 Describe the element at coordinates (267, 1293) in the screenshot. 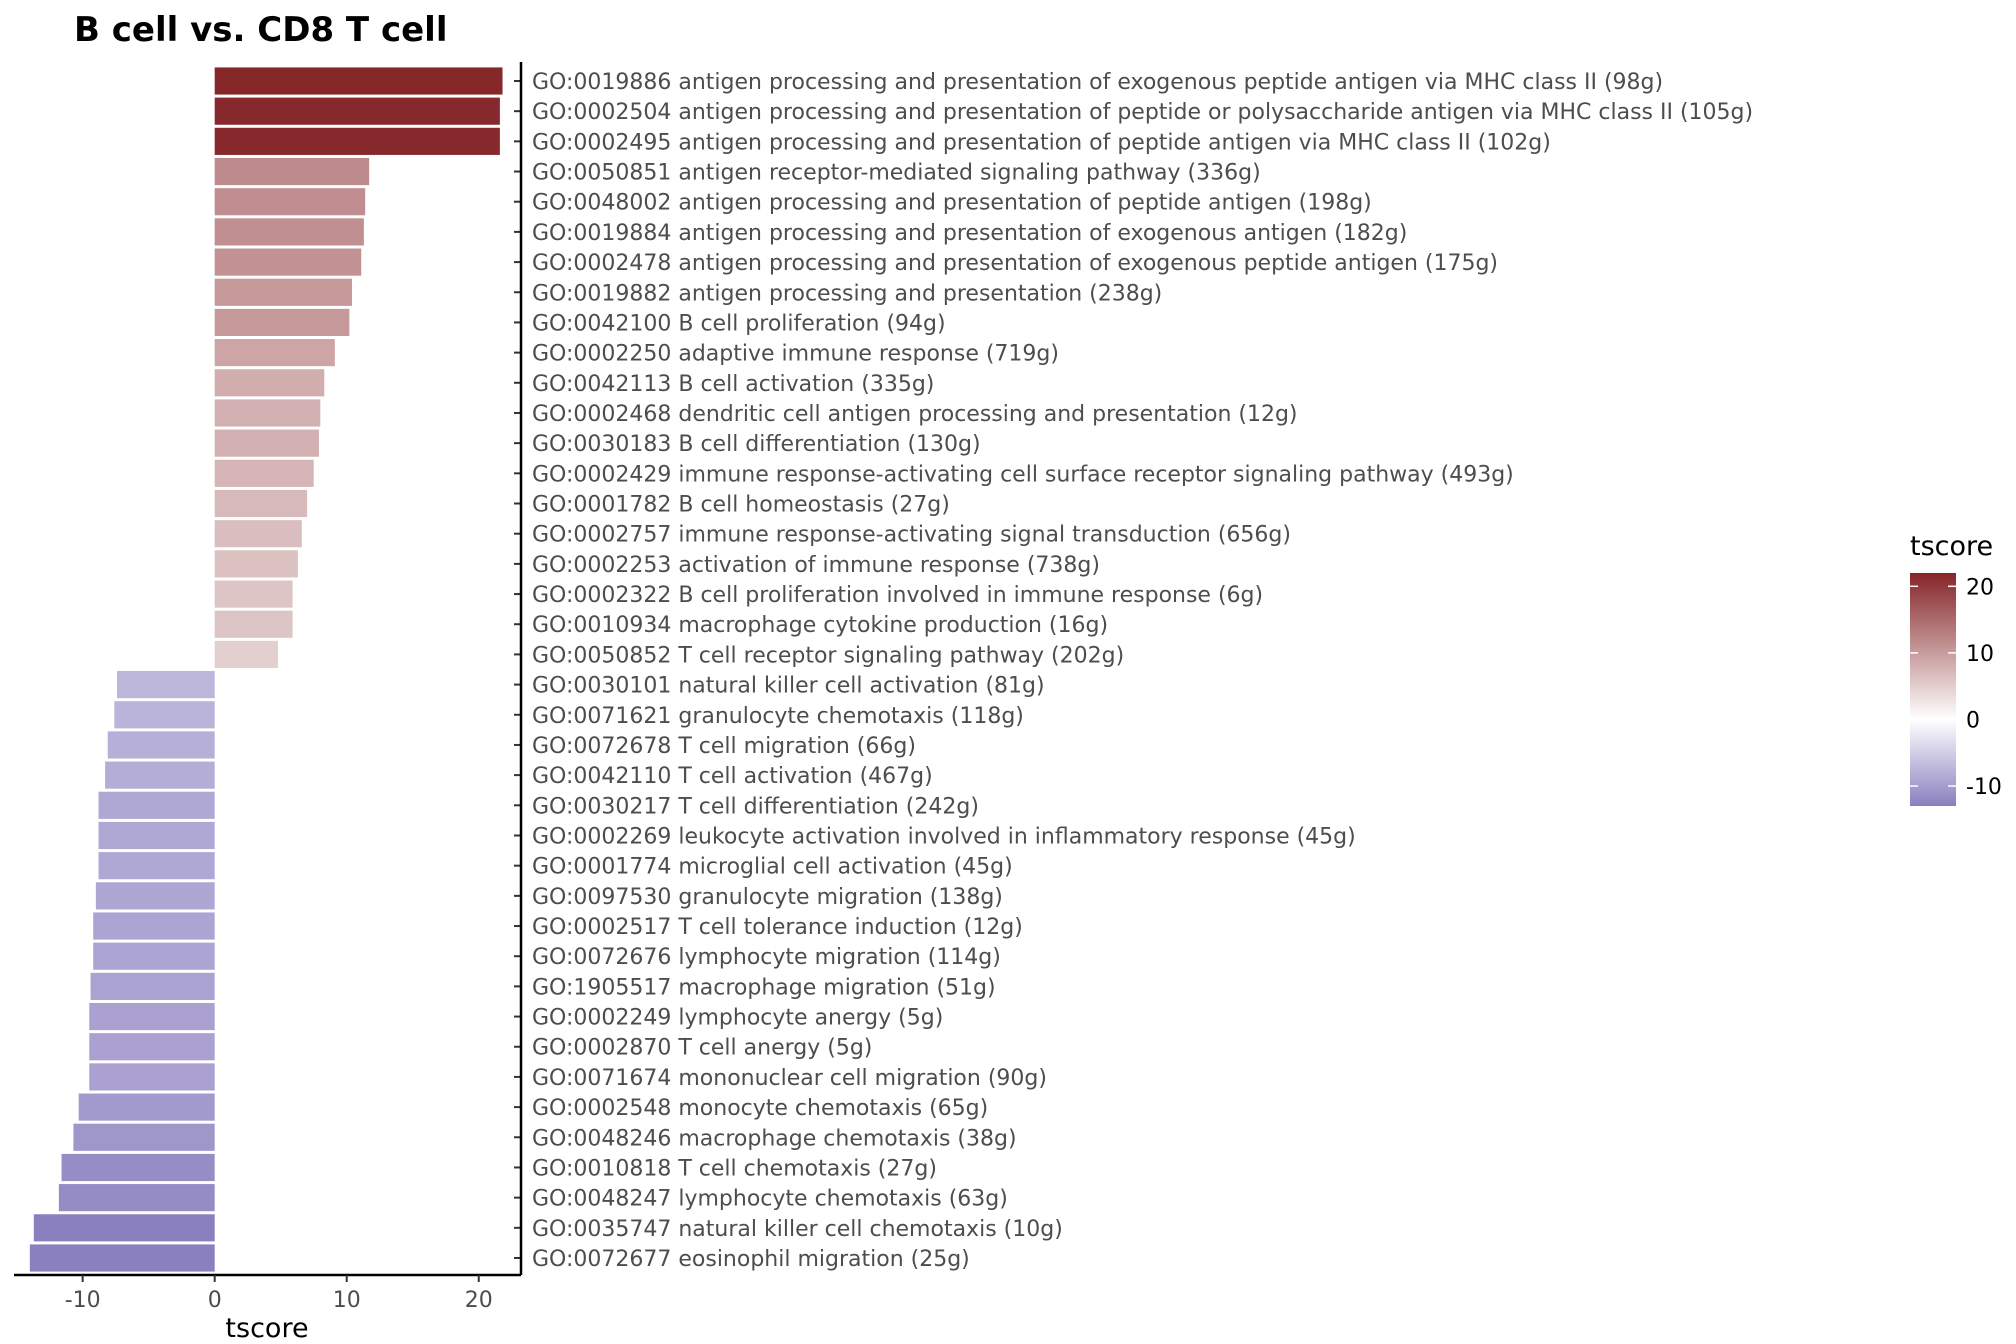

I see `x-axis: -10 0 10 20` at that location.